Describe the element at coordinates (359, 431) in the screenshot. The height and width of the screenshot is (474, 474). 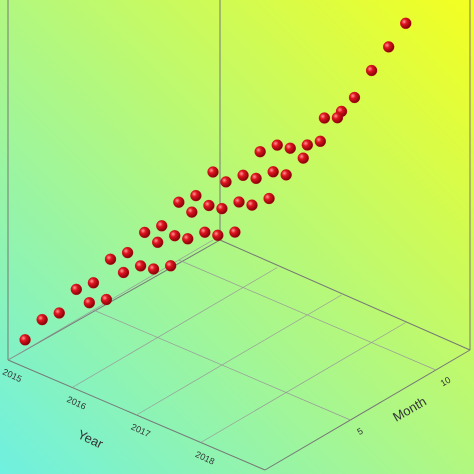
I see `y-tick-label: 5` at that location.